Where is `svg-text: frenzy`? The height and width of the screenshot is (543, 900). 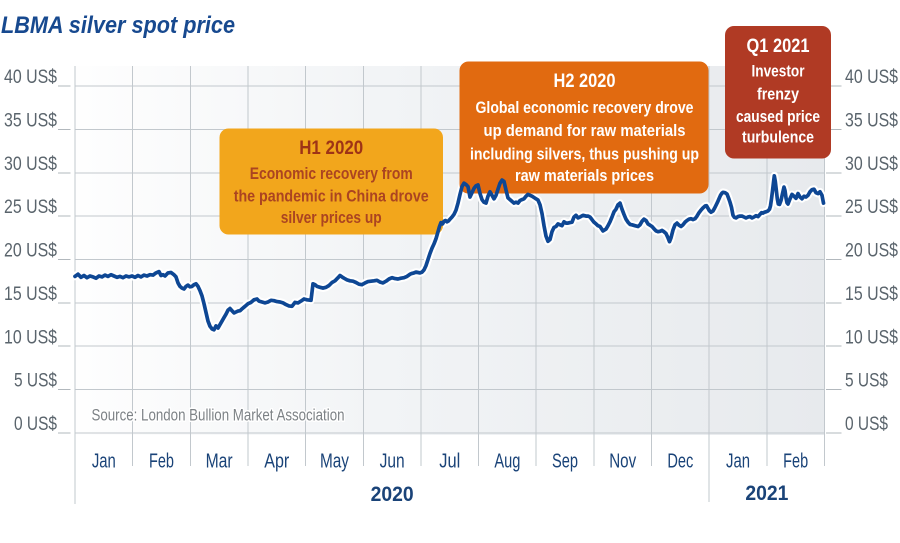 svg-text: frenzy is located at coordinates (778, 94).